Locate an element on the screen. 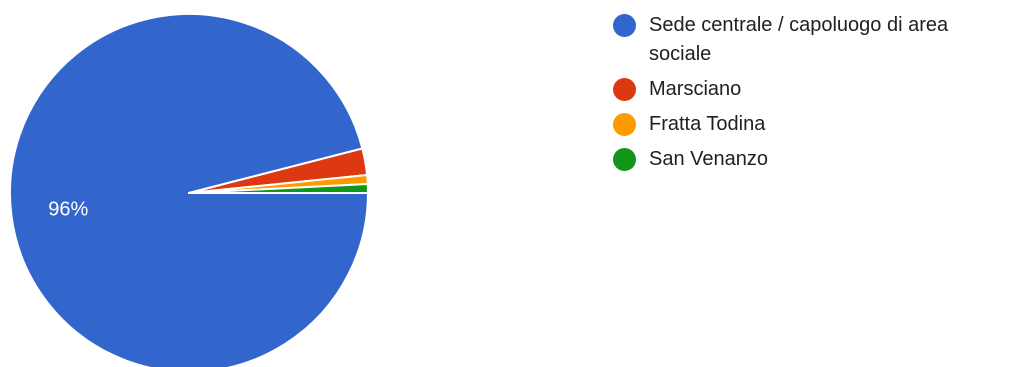  legend-label-marsciano: Marsciano is located at coordinates (695, 89).